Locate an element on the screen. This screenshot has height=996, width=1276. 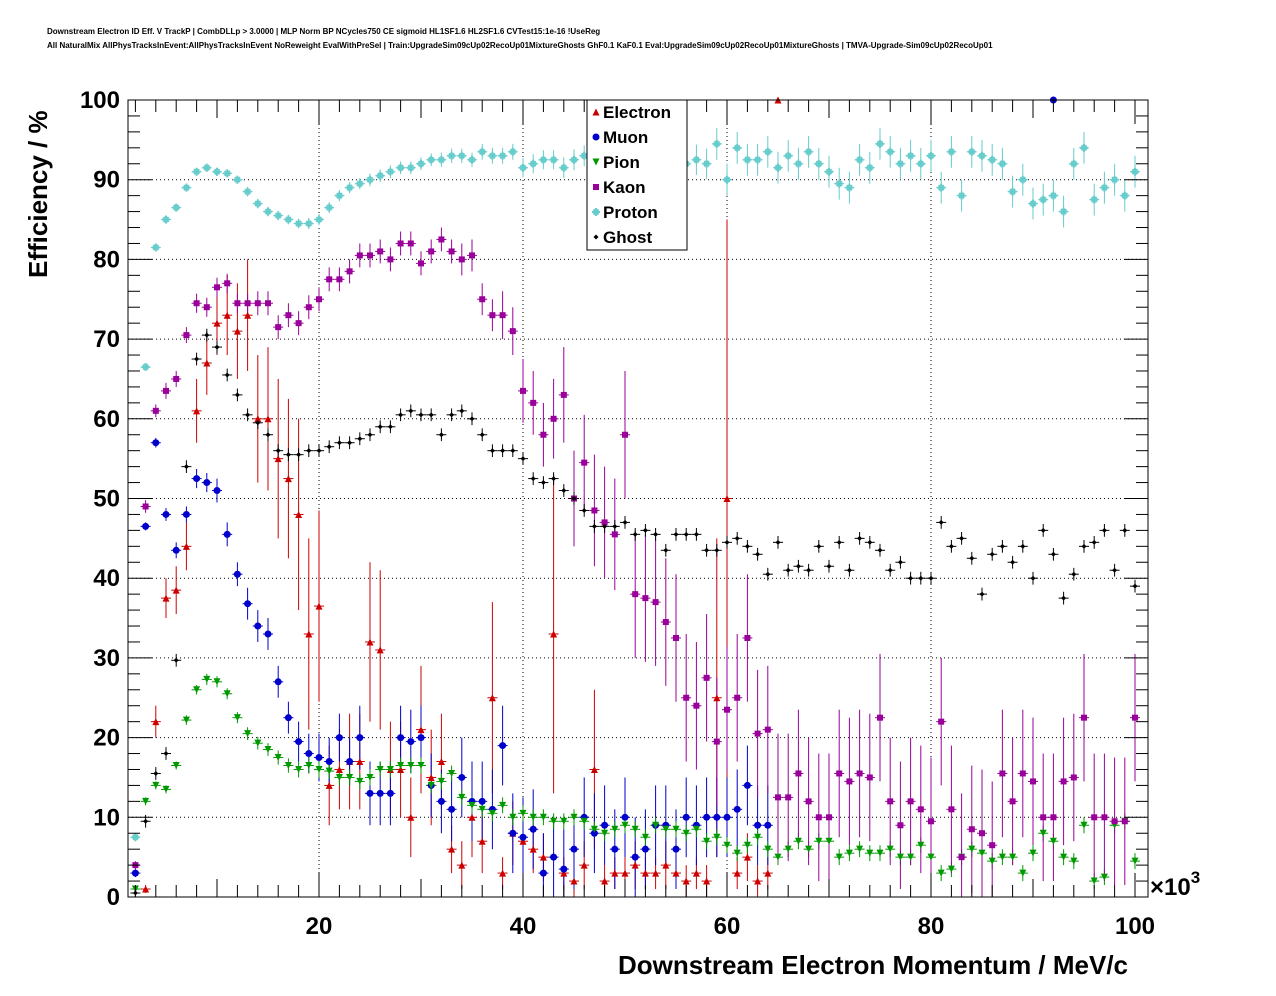
y-tick-label: 50 is located at coordinates (106, 499).